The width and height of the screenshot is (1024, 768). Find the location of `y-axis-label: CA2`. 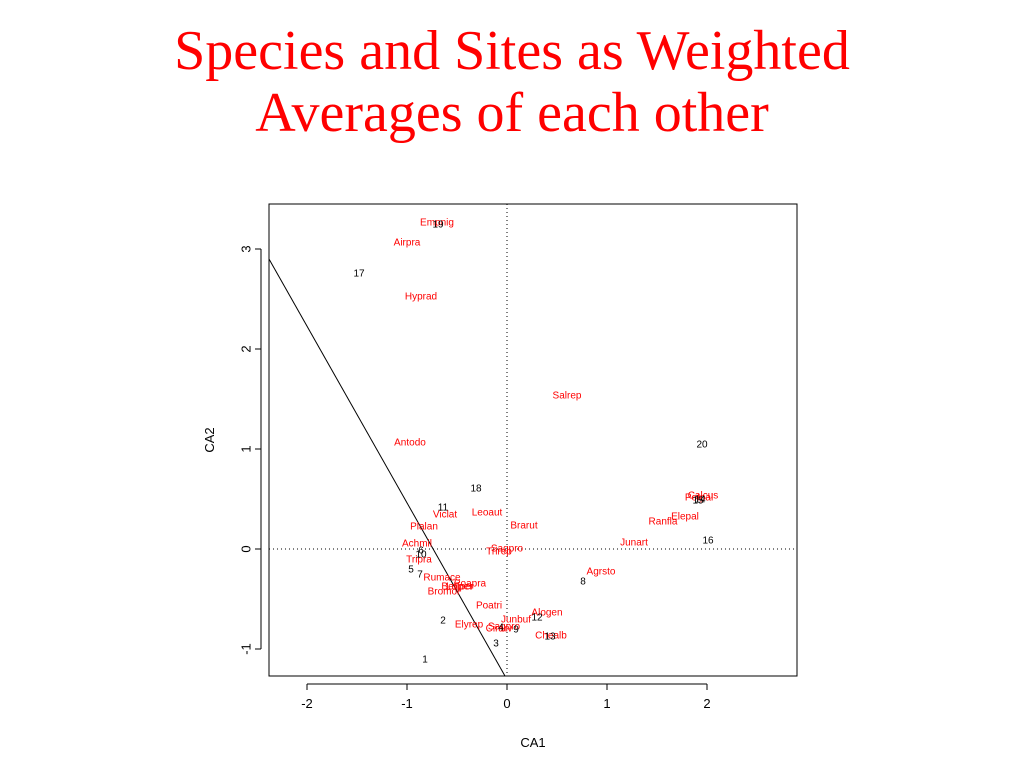

y-axis-label: CA2 is located at coordinates (209, 439).